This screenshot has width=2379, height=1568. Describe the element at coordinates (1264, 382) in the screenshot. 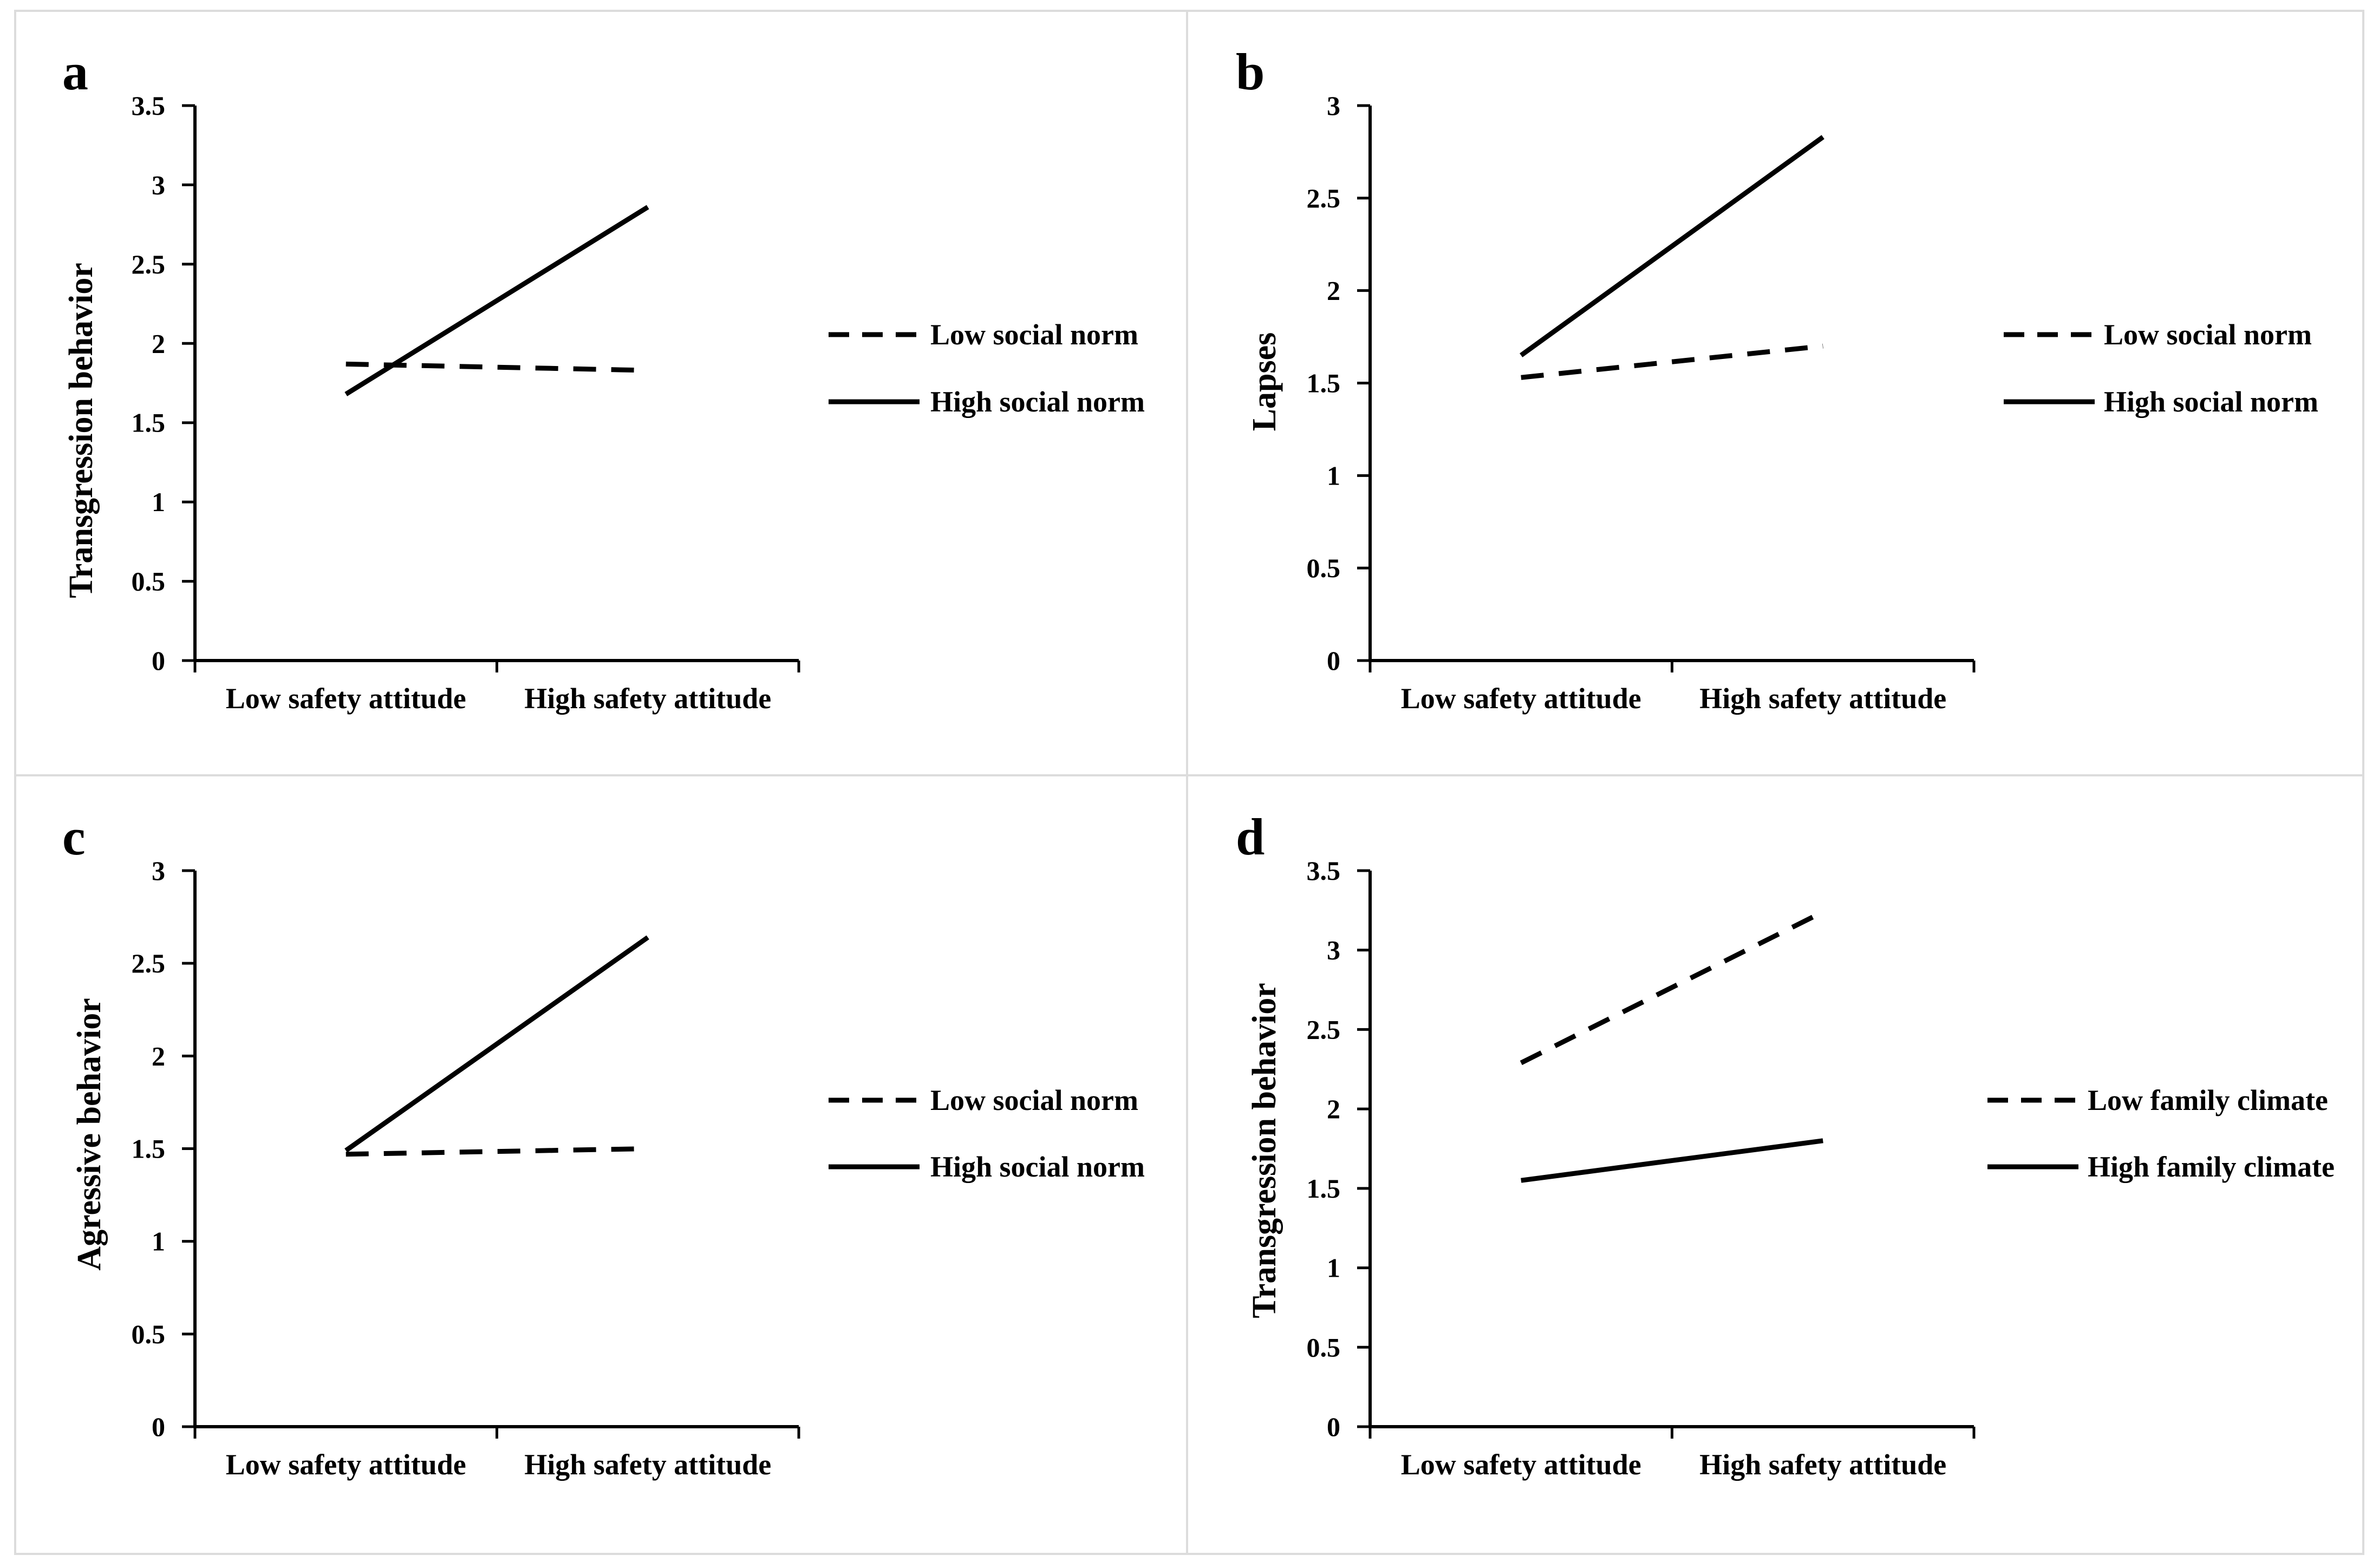

I see `y-axis-label: Lapses` at that location.